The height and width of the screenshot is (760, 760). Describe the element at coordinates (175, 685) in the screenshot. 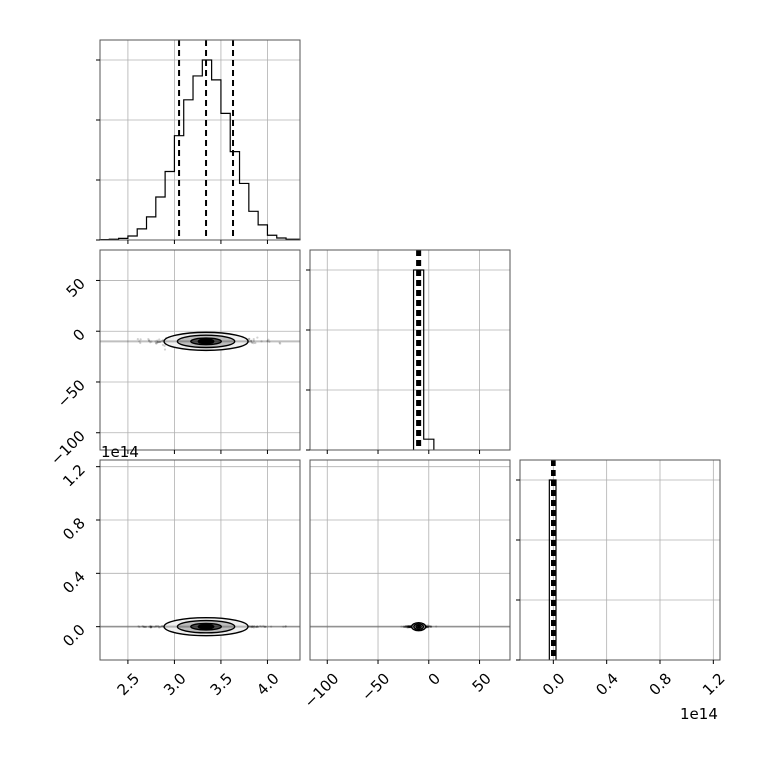

I see `x-tick-label-p0-1: 3.0` at that location.